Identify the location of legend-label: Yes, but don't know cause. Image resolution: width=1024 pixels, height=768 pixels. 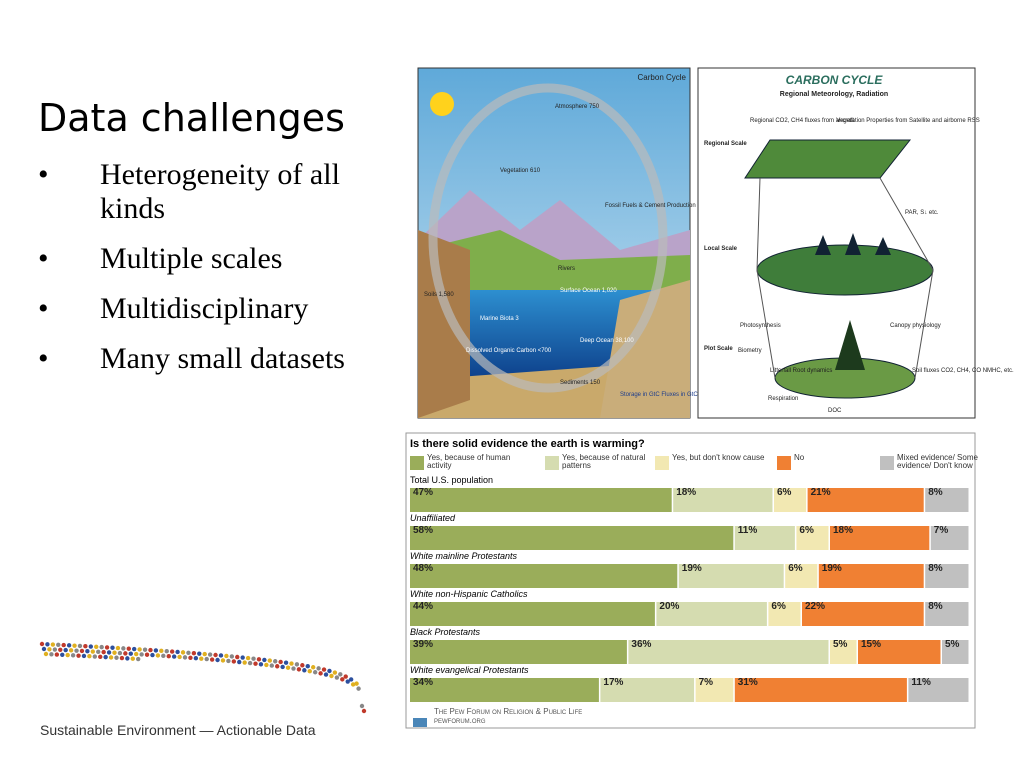
(718, 458).